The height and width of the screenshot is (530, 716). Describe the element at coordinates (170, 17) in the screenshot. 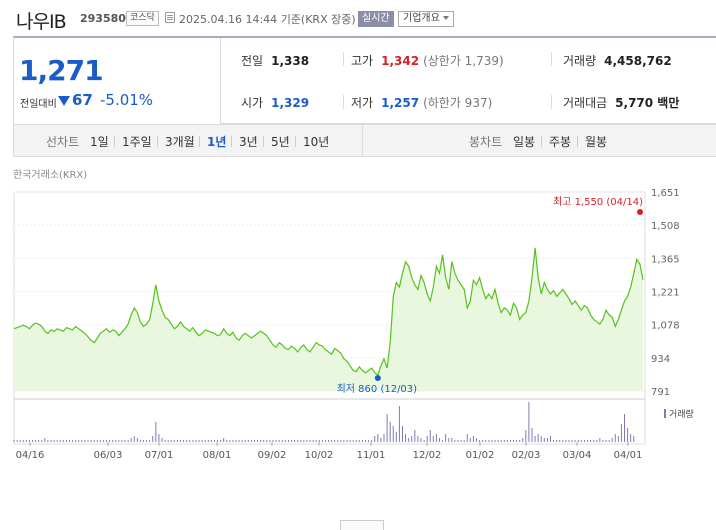

I see `calendar-icon` at that location.